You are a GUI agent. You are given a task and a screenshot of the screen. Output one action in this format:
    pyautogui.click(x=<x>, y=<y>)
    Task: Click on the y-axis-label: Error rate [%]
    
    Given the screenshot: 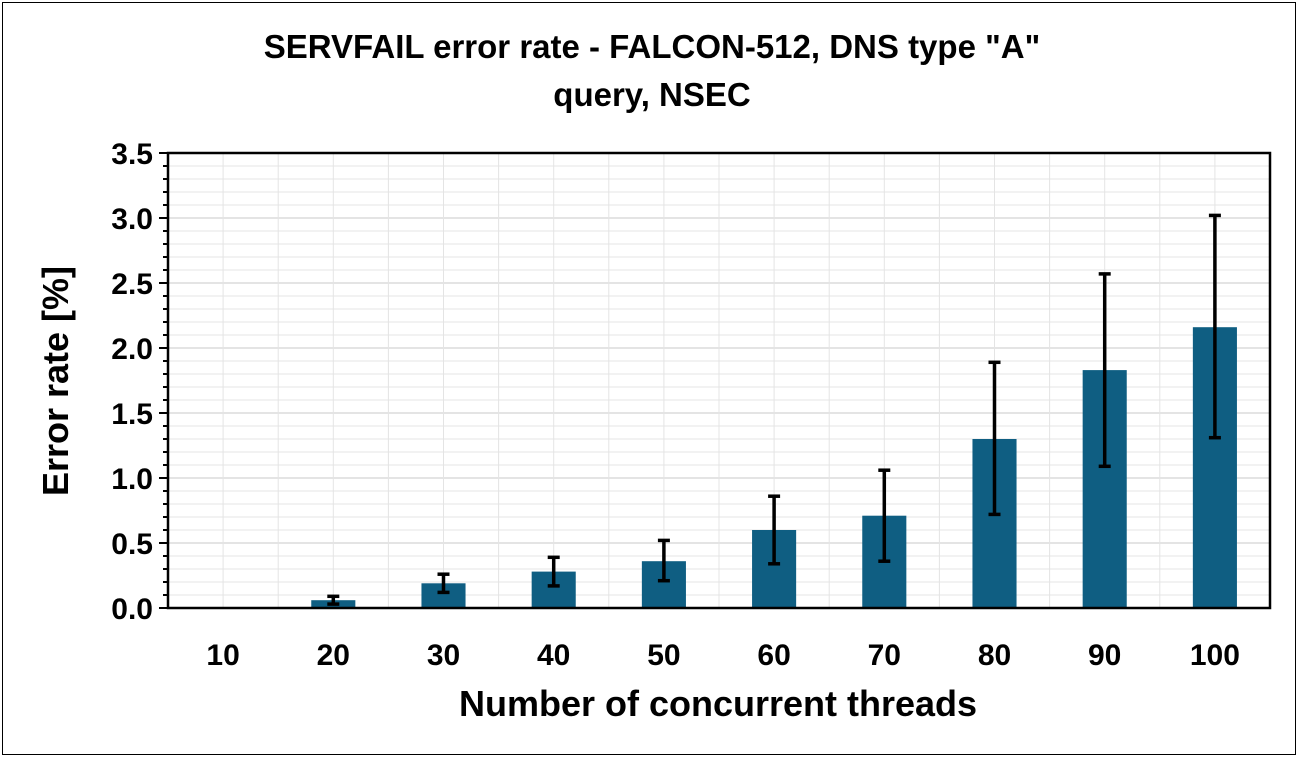 What is the action you would take?
    pyautogui.click(x=55, y=381)
    